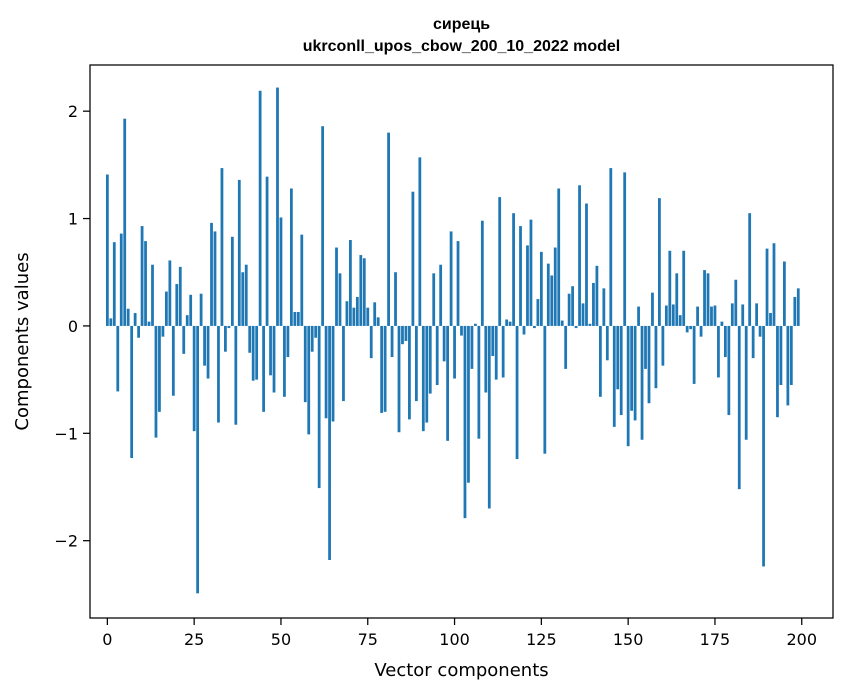  Describe the element at coordinates (73, 219) in the screenshot. I see `y-tick-label: 1` at that location.